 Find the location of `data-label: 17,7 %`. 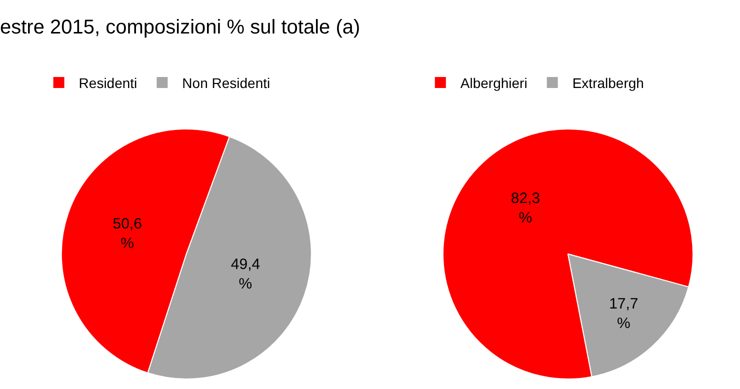

data-label: 17,7 % is located at coordinates (623, 314).